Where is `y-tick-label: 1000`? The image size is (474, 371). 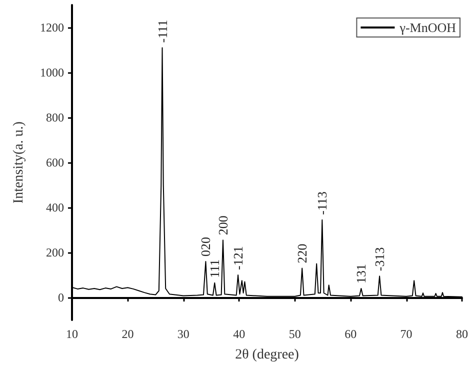
y-tick-label: 1000 is located at coordinates (52, 73).